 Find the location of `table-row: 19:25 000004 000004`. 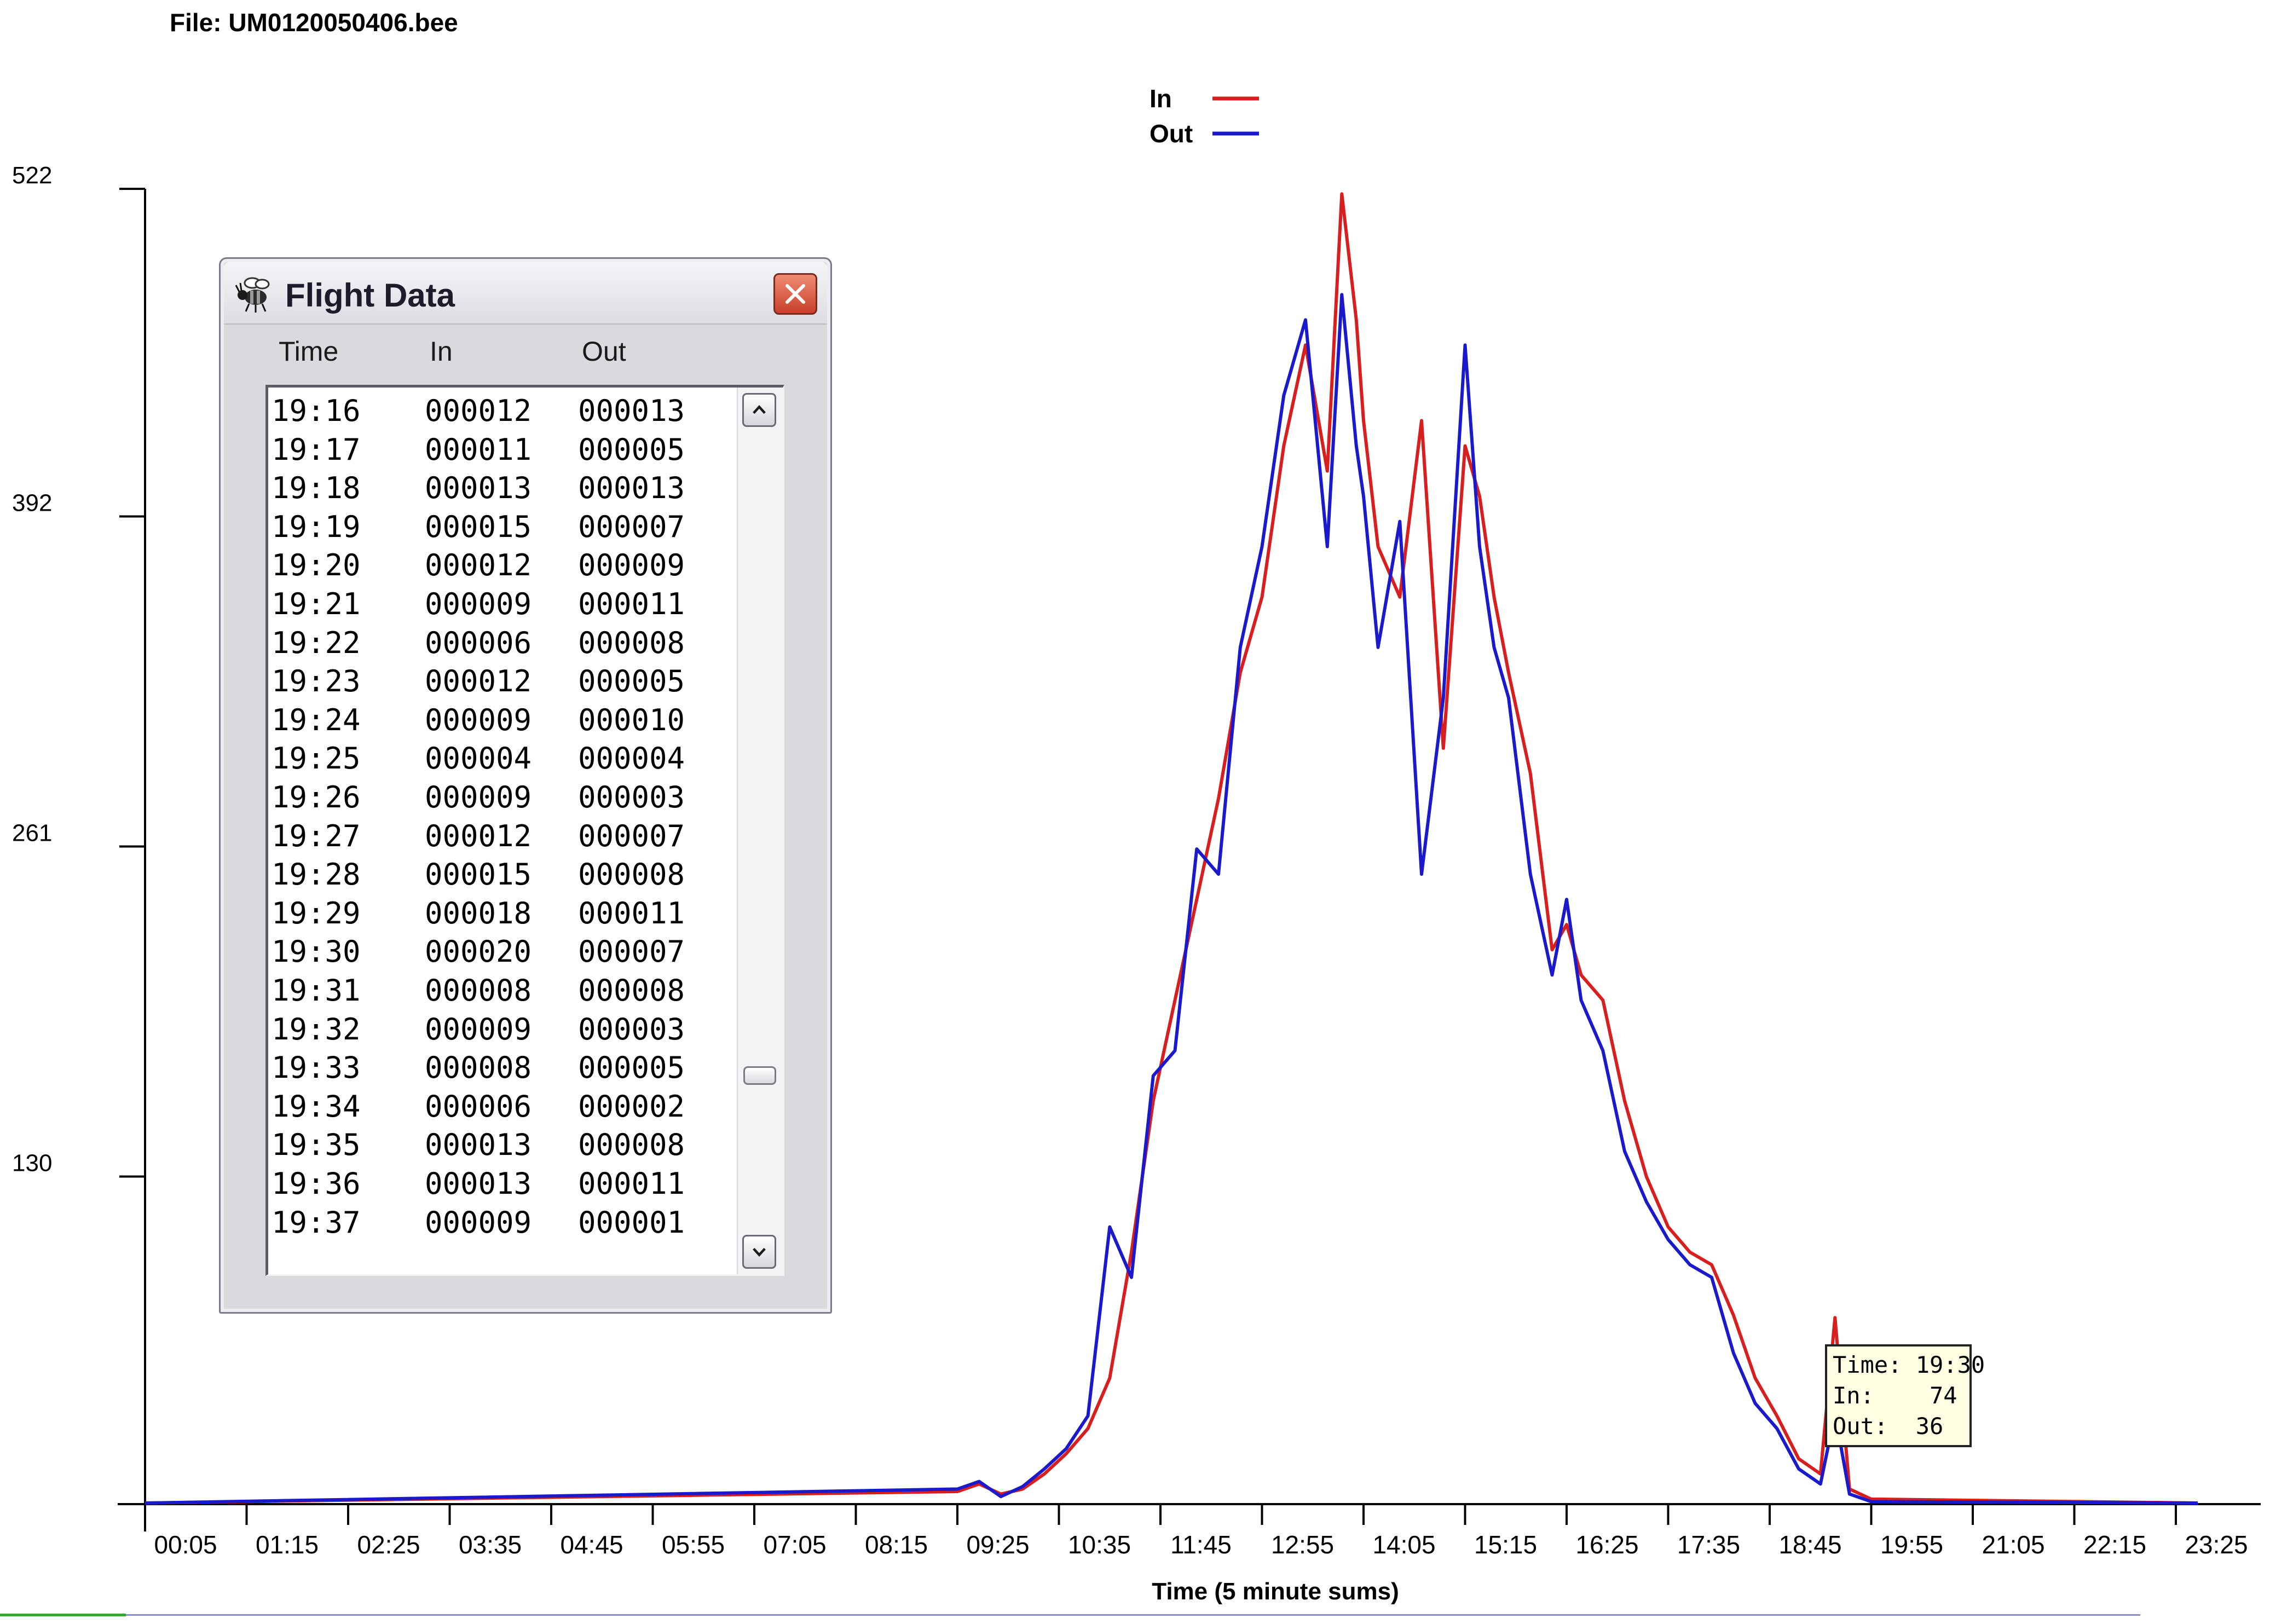

table-row: 19:25 000004 000004 is located at coordinates (501, 758).